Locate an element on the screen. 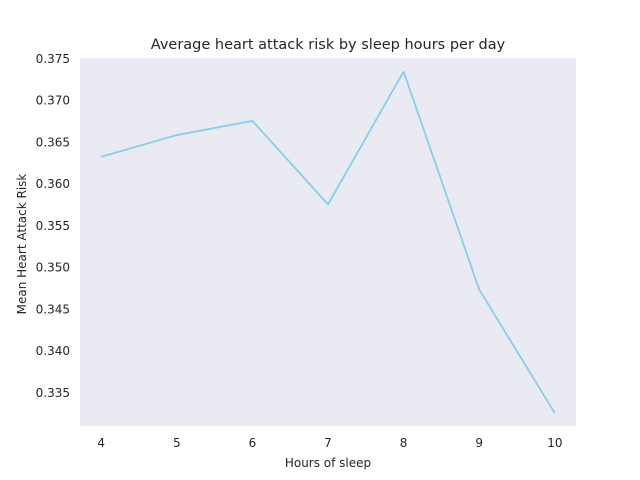 This screenshot has height=480, width=640. x-tick-label: 9 is located at coordinates (479, 443).